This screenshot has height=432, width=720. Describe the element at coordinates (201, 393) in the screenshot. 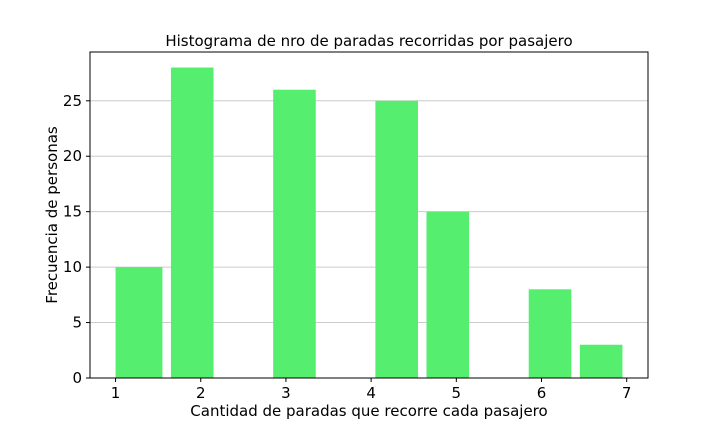

I see `x-tick-label: 2` at that location.